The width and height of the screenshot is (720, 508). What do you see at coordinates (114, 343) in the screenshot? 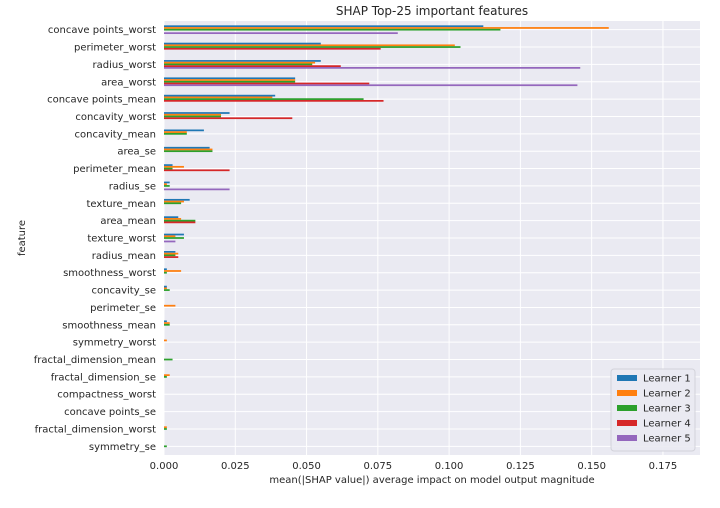
I see `y-tick-label: symmetry_worst` at bounding box center [114, 343].